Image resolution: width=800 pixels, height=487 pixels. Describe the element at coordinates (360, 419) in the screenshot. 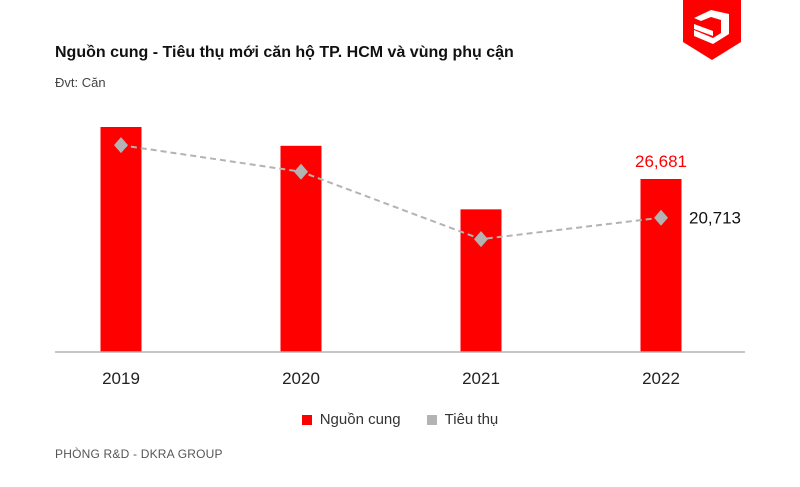

I see `legend-label-supply: Nguồn cung` at that location.